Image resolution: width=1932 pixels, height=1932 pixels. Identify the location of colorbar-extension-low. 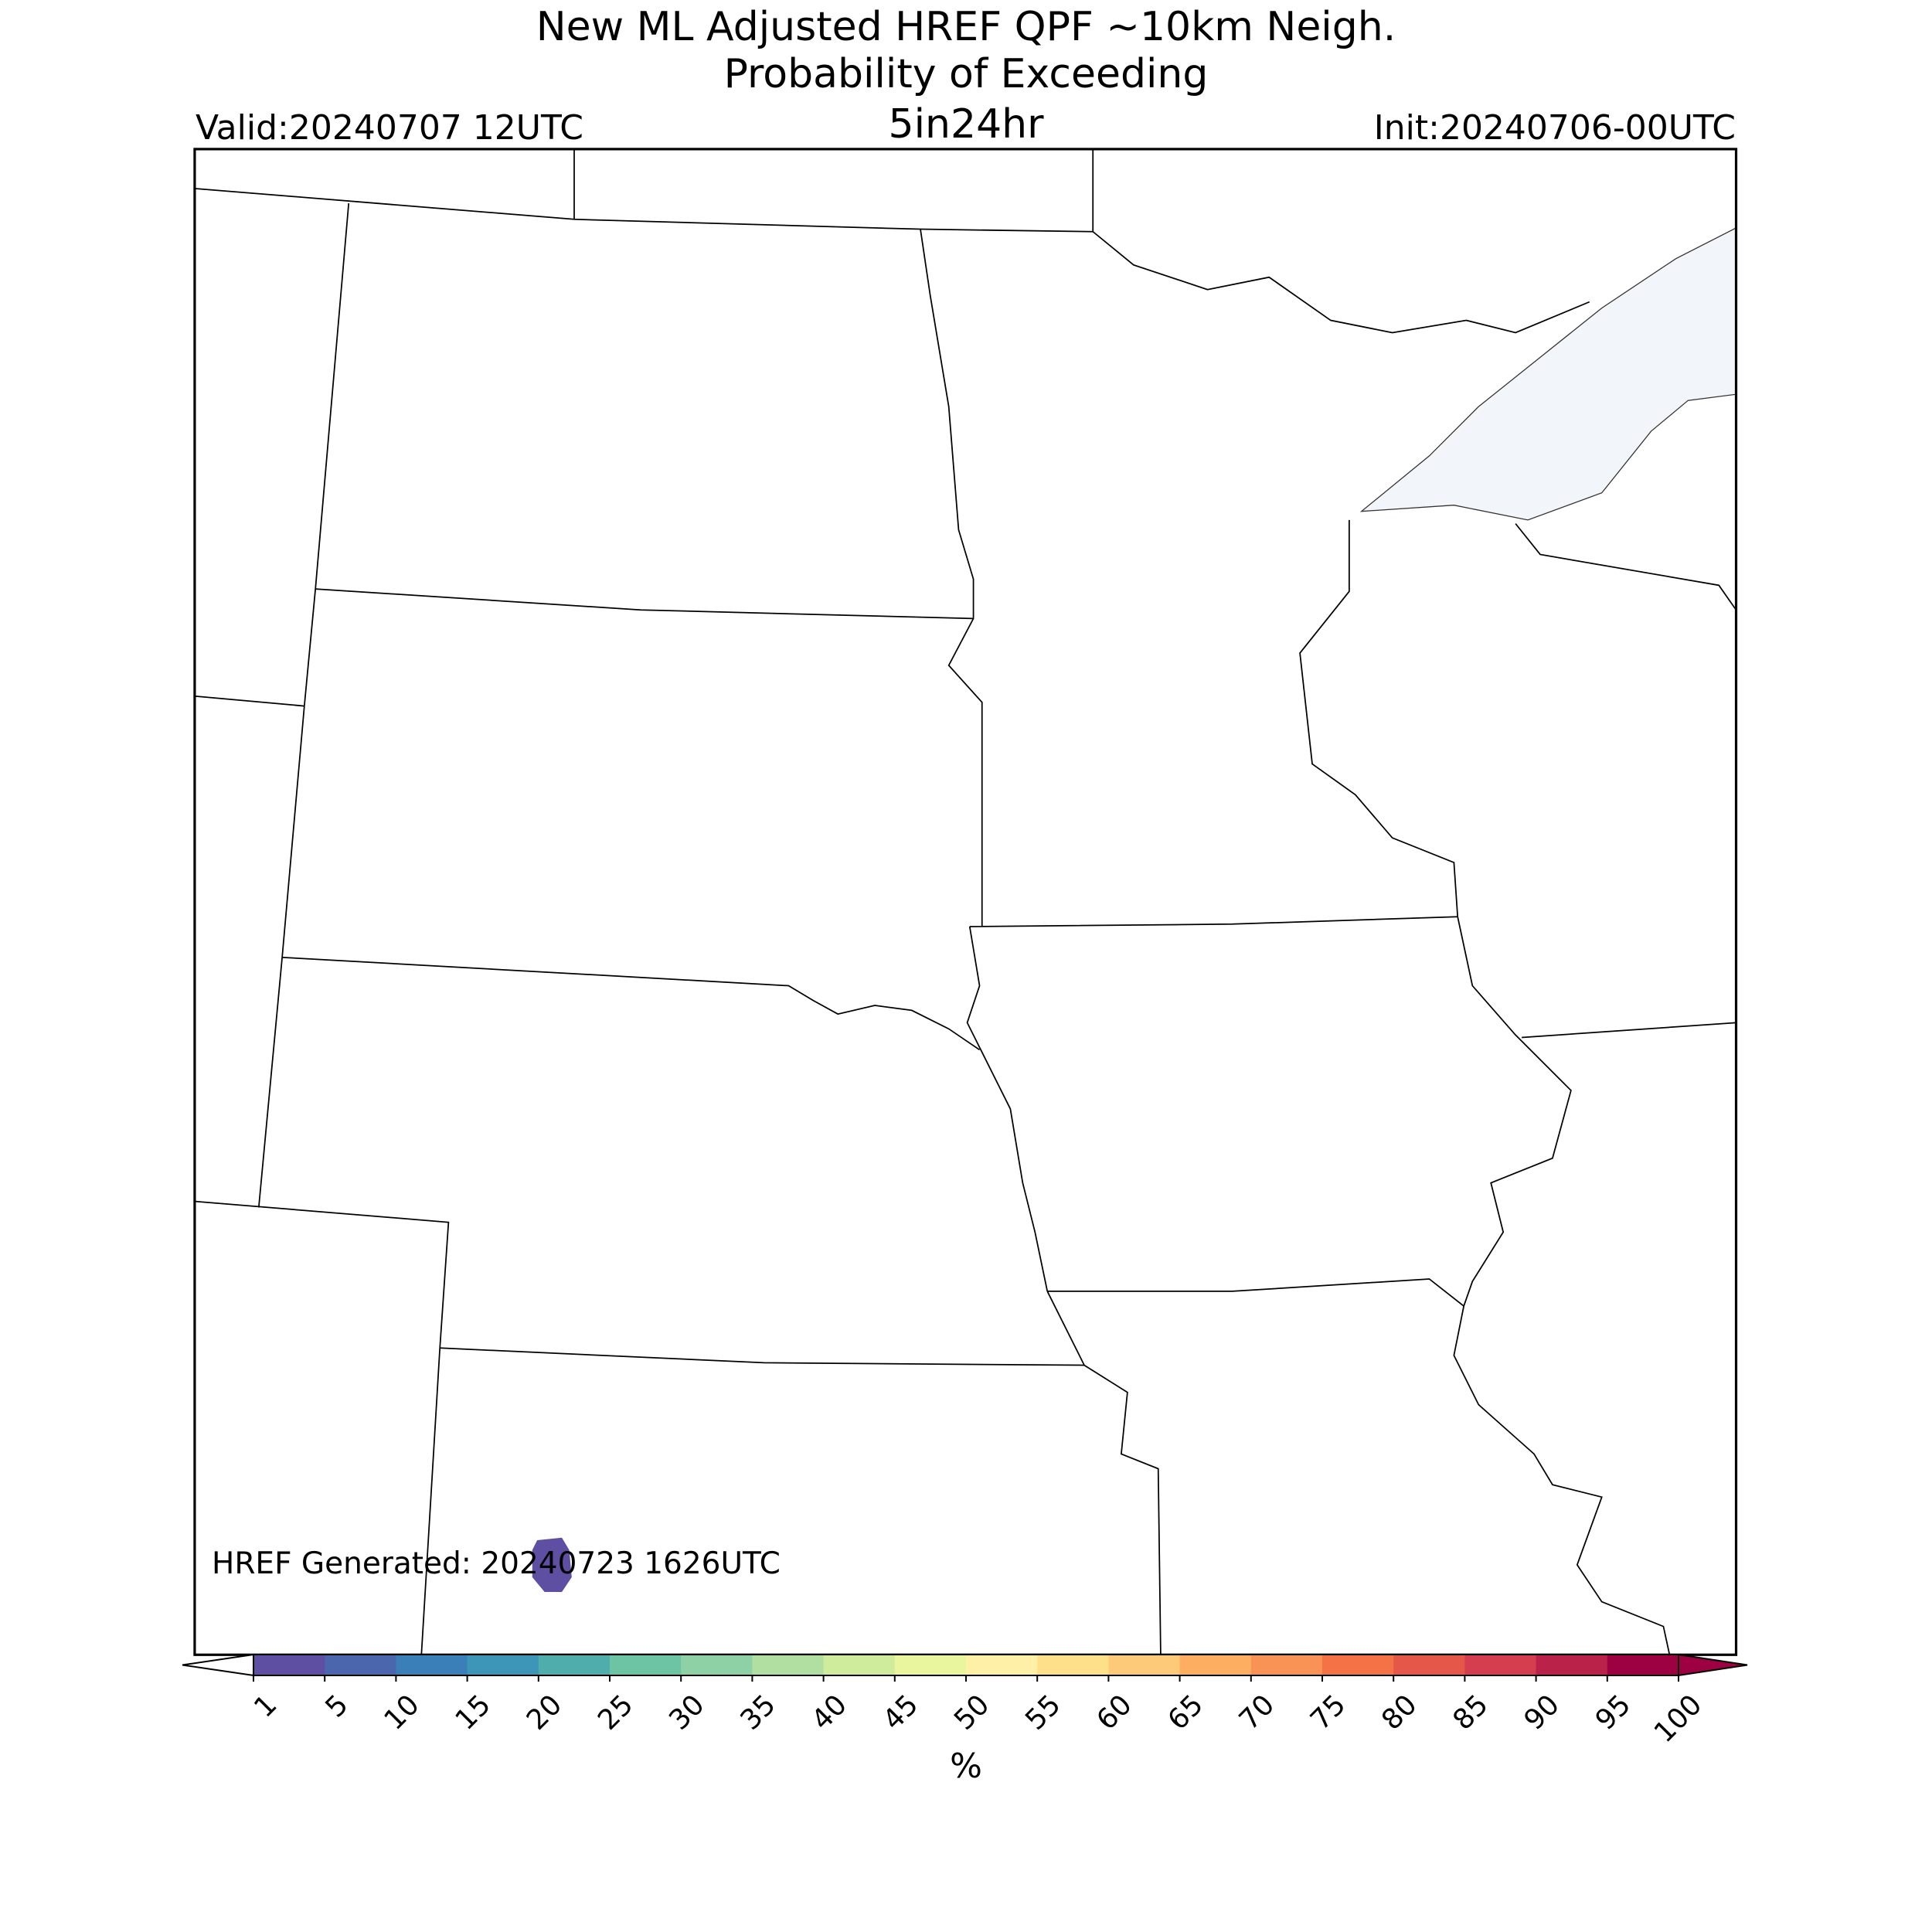
(218, 1665).